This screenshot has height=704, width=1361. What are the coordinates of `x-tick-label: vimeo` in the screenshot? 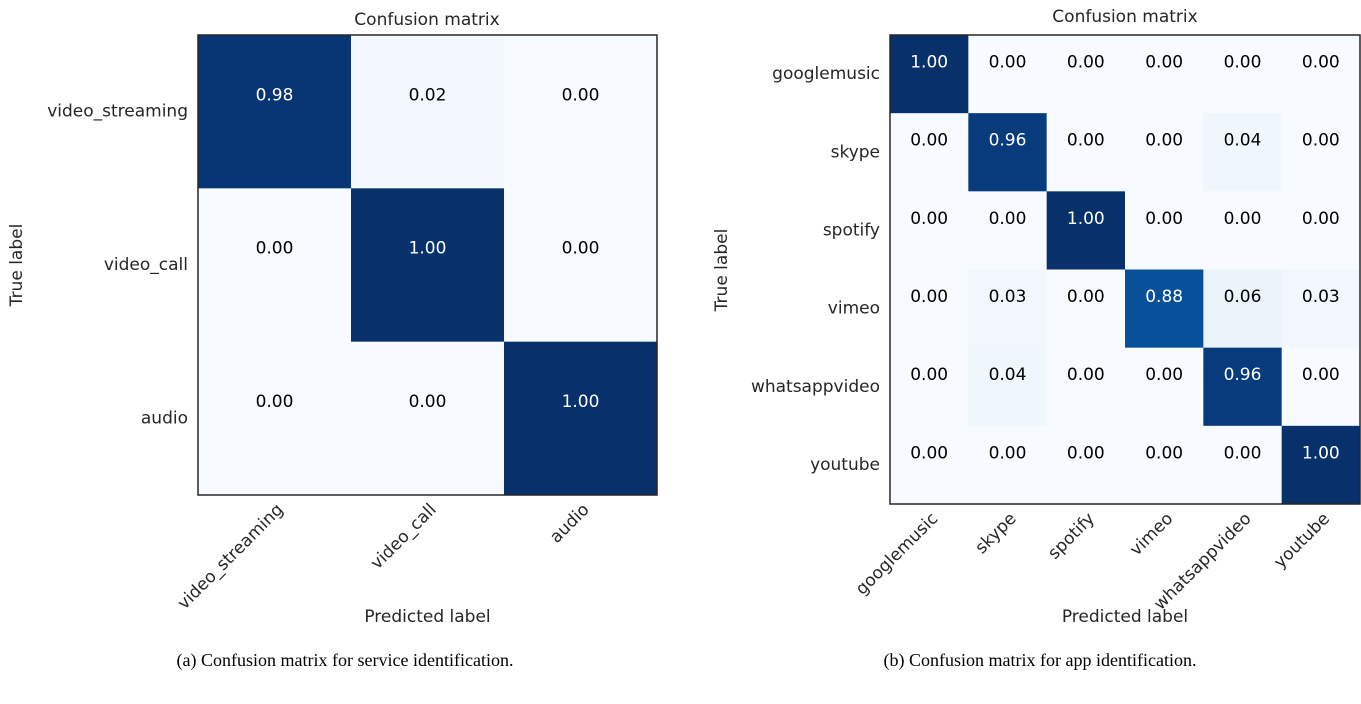 It's located at (1151, 534).